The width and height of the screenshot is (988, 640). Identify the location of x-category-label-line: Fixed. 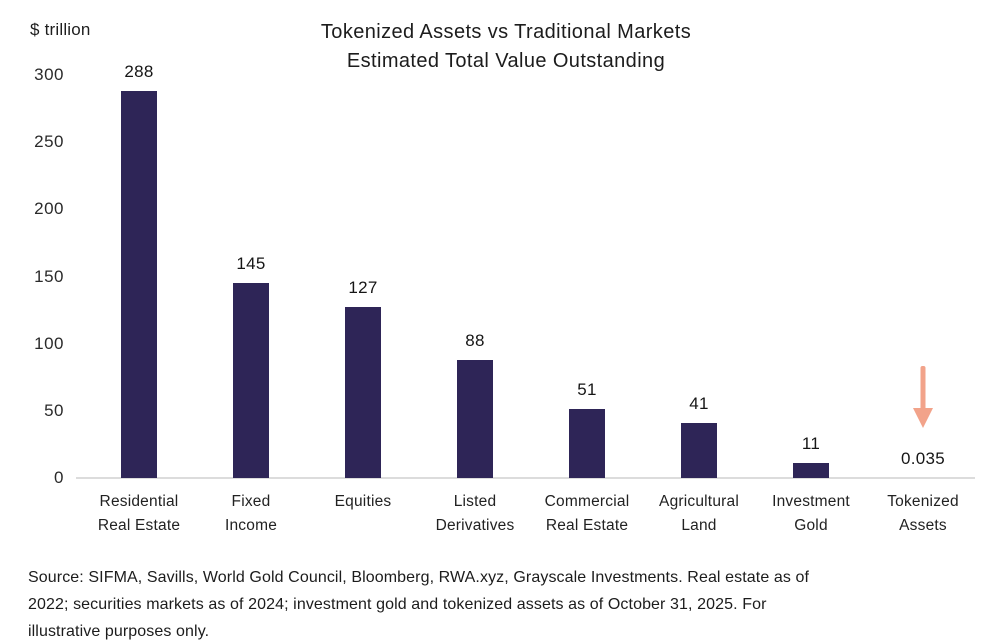
(251, 501).